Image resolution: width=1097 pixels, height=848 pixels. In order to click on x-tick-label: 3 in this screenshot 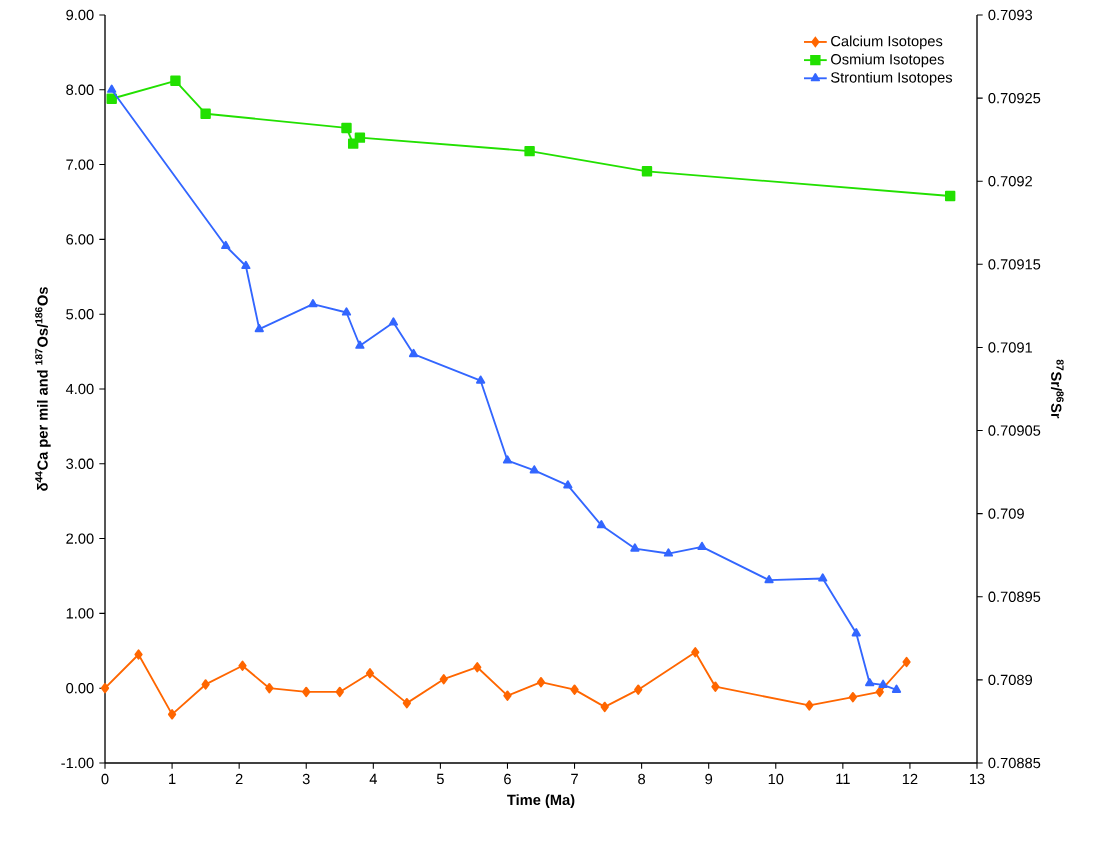, I will do `click(306, 779)`.